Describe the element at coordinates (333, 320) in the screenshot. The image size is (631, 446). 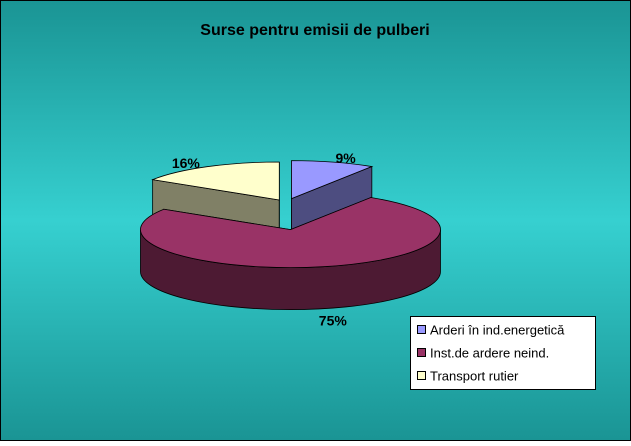
I see `data-label: 75%` at that location.